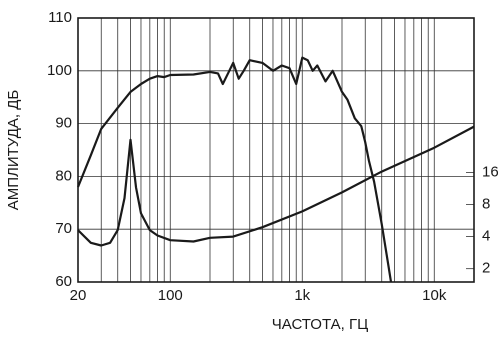 The image size is (498, 338). I want to click on x-axis-label: ЧАСТОТА, ГЦ, so click(320, 324).